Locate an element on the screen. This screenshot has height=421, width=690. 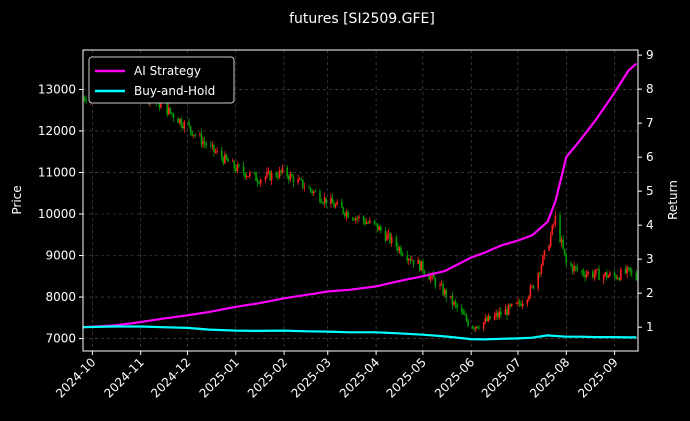
return-tick-label: 7 is located at coordinates (650, 123).